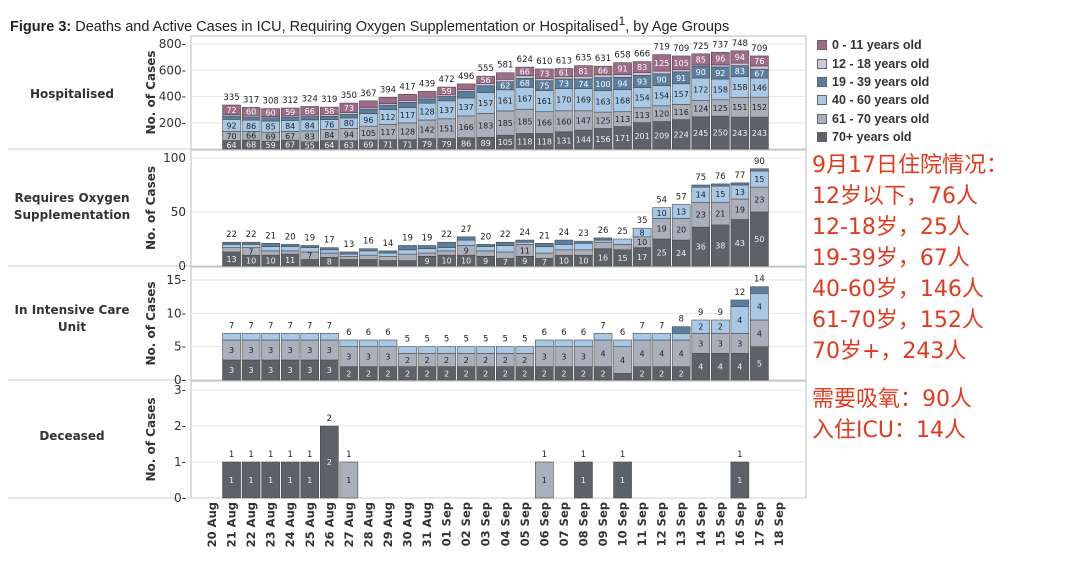  Describe the element at coordinates (720, 89) in the screenshot. I see `segment-label: 158` at that location.